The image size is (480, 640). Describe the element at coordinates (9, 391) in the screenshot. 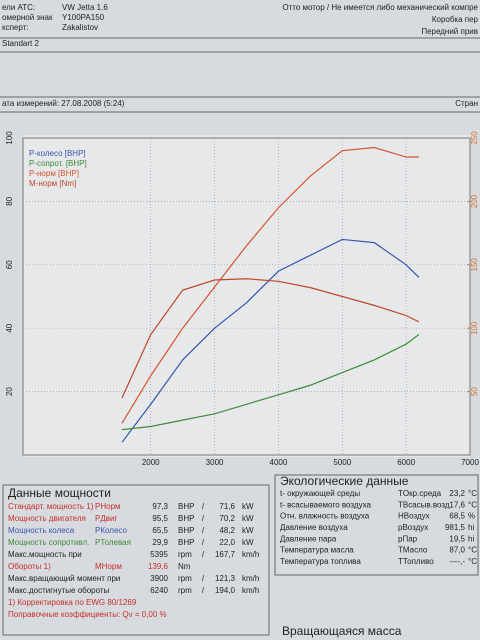

I see `y-tick-label: 20` at that location.